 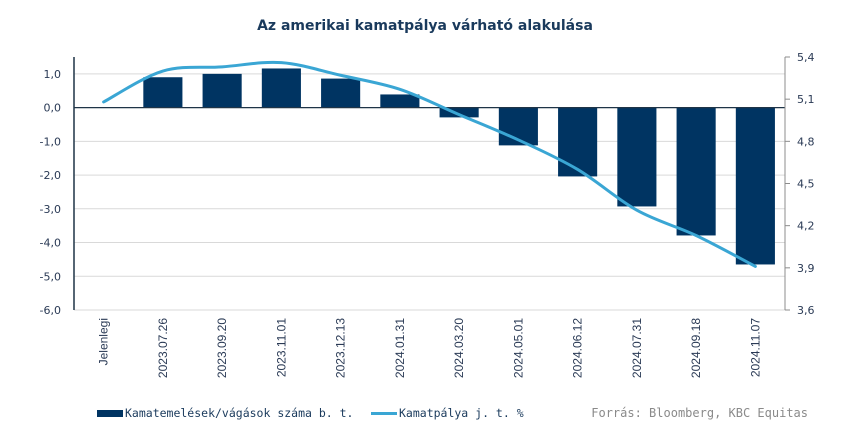 What do you see at coordinates (53, 74) in the screenshot?
I see `left-axis-tick-label: 1,0` at bounding box center [53, 74].